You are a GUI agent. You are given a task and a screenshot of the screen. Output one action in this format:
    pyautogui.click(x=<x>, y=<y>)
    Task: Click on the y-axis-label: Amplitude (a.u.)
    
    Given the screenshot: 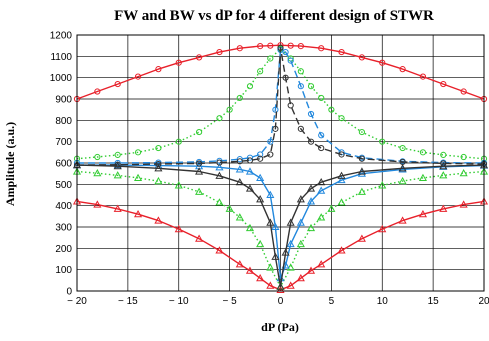 What is the action you would take?
    pyautogui.click(x=10, y=164)
    